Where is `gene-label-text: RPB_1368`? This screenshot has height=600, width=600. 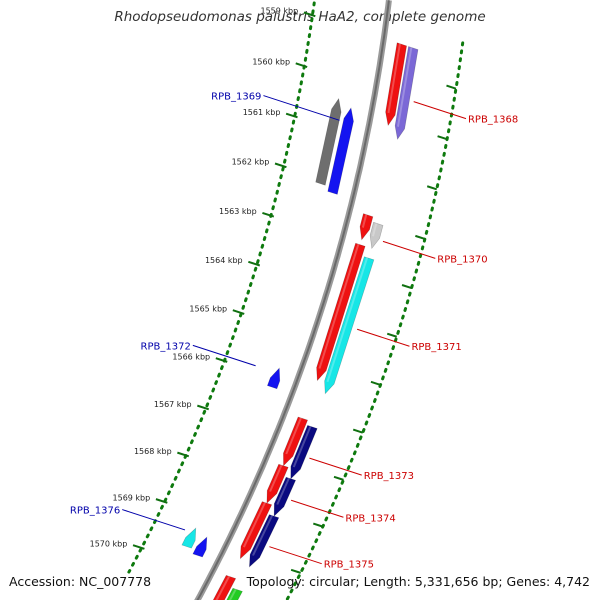 gene-label-text: RPB_1368 is located at coordinates (493, 120).